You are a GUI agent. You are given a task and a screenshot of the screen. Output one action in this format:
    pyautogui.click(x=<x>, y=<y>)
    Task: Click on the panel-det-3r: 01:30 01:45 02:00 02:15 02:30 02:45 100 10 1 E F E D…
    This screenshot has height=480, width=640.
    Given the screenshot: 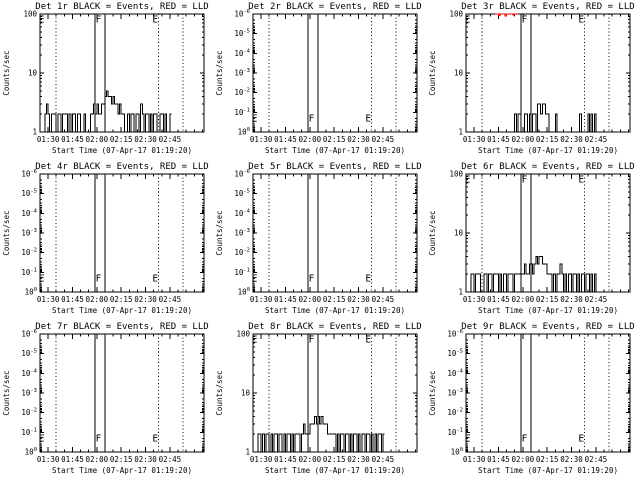 What is the action you would take?
    pyautogui.click(x=533, y=80)
    